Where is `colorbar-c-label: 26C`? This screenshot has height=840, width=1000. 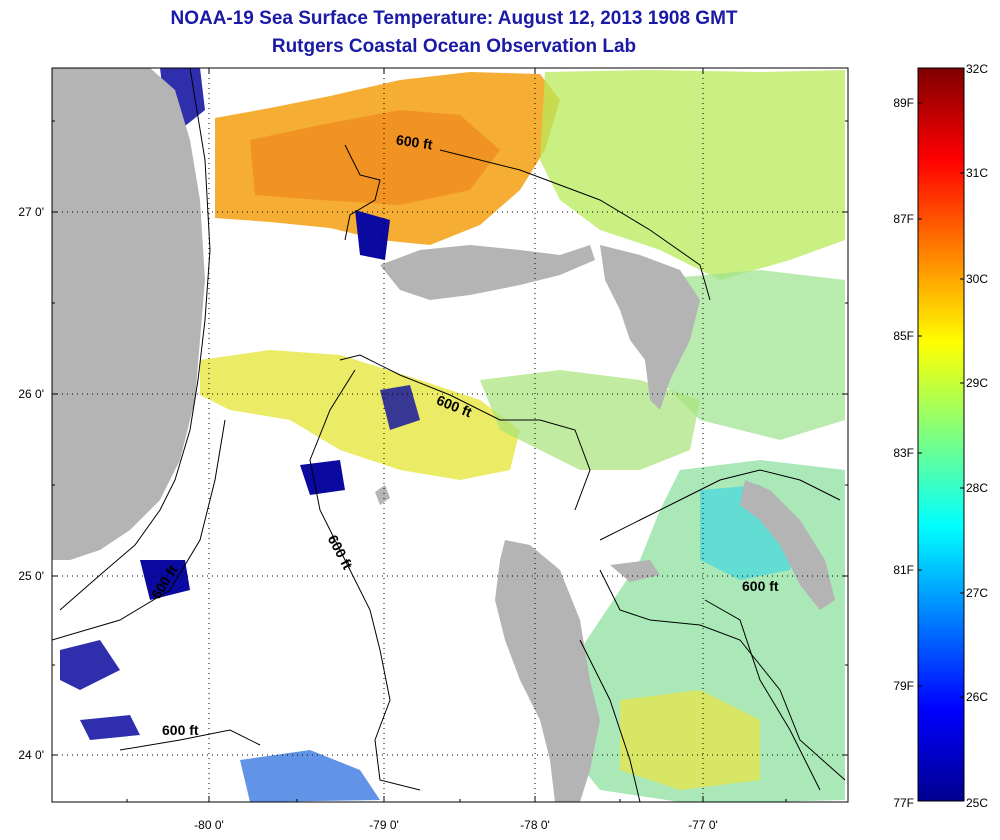 colorbar-c-label: 26C is located at coordinates (977, 697).